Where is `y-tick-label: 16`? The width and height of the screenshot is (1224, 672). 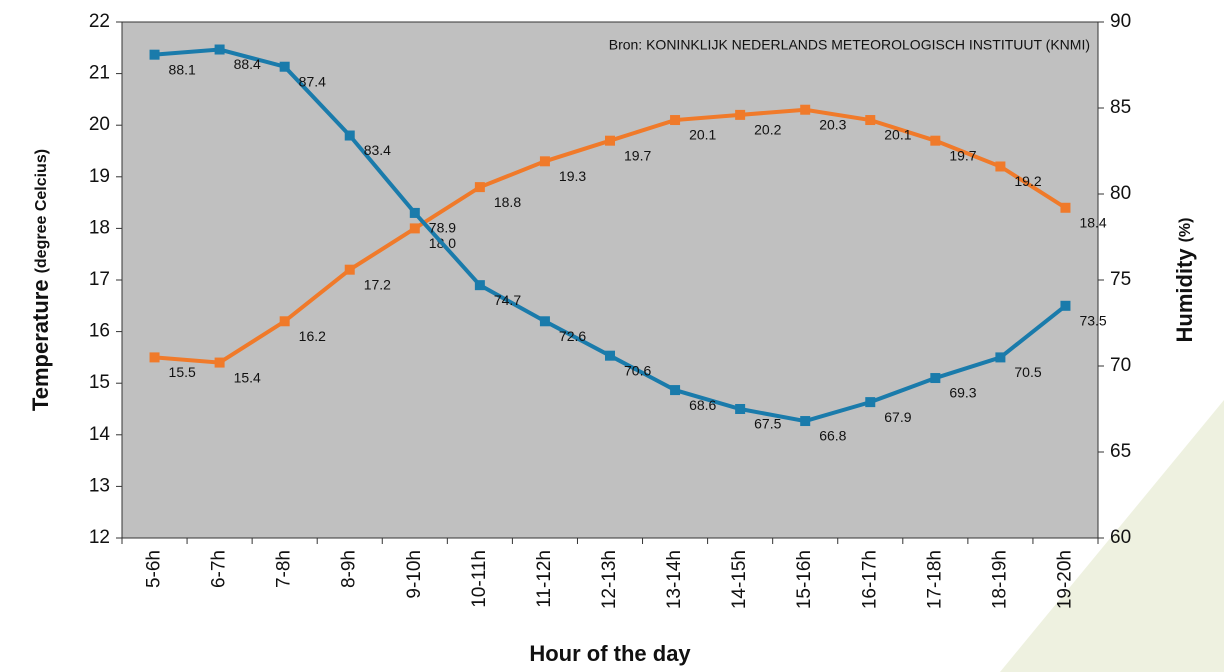
y-tick-label: 16 is located at coordinates (99, 331).